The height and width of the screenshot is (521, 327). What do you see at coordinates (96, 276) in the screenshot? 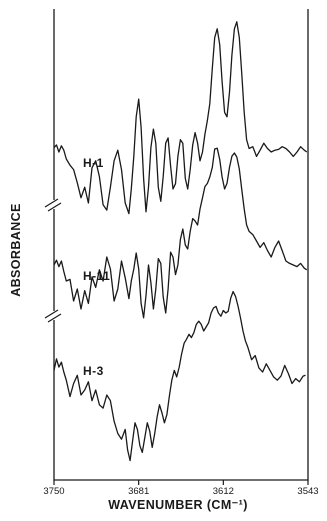
I see `series-label-h-11: H-11` at bounding box center [96, 276].